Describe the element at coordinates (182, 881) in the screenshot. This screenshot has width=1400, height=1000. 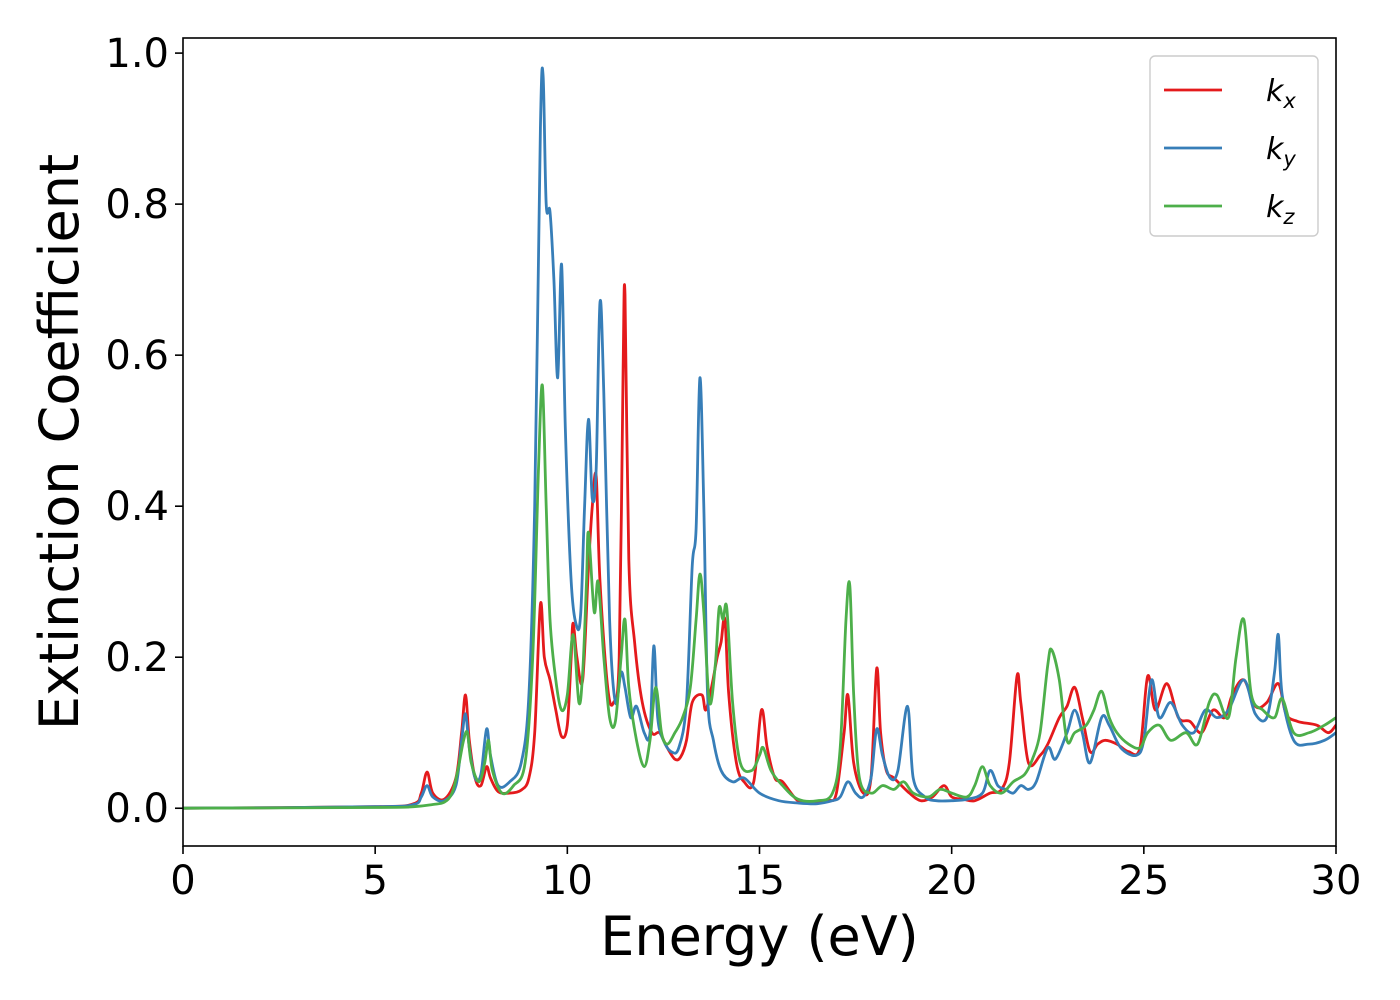
I see `x-tick-label: 0` at that location.